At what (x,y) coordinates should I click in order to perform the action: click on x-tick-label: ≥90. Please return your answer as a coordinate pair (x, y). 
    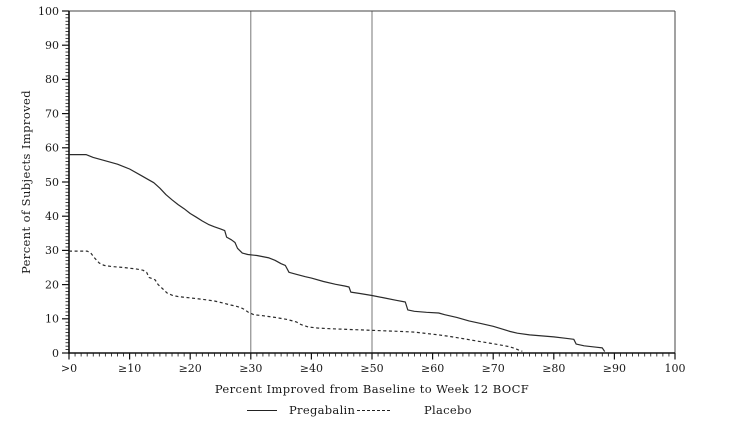
    Looking at the image, I should click on (614, 368).